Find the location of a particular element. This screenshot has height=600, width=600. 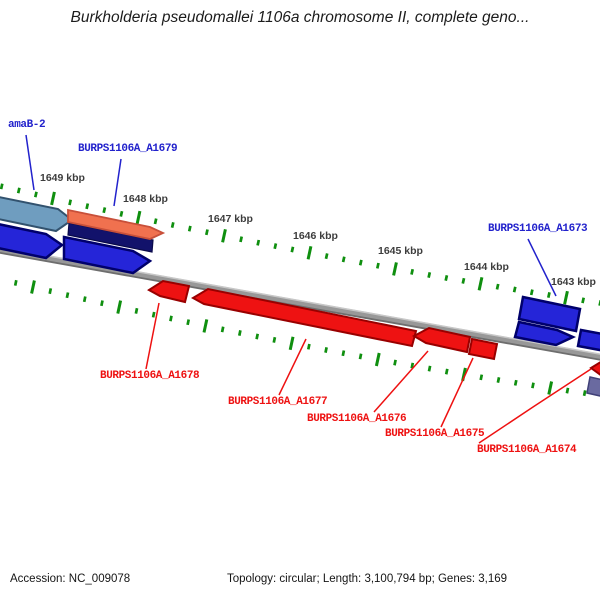

gene-label-burps1106a-a1675: BURPS1106A_A1675 is located at coordinates (435, 434).